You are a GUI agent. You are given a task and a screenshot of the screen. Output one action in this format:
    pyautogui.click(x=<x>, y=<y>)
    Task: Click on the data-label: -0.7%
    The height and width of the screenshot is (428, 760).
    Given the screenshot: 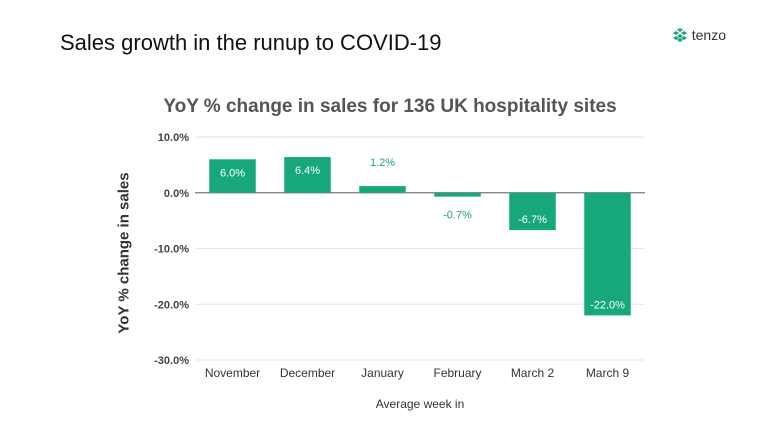 What is the action you would take?
    pyautogui.click(x=457, y=216)
    